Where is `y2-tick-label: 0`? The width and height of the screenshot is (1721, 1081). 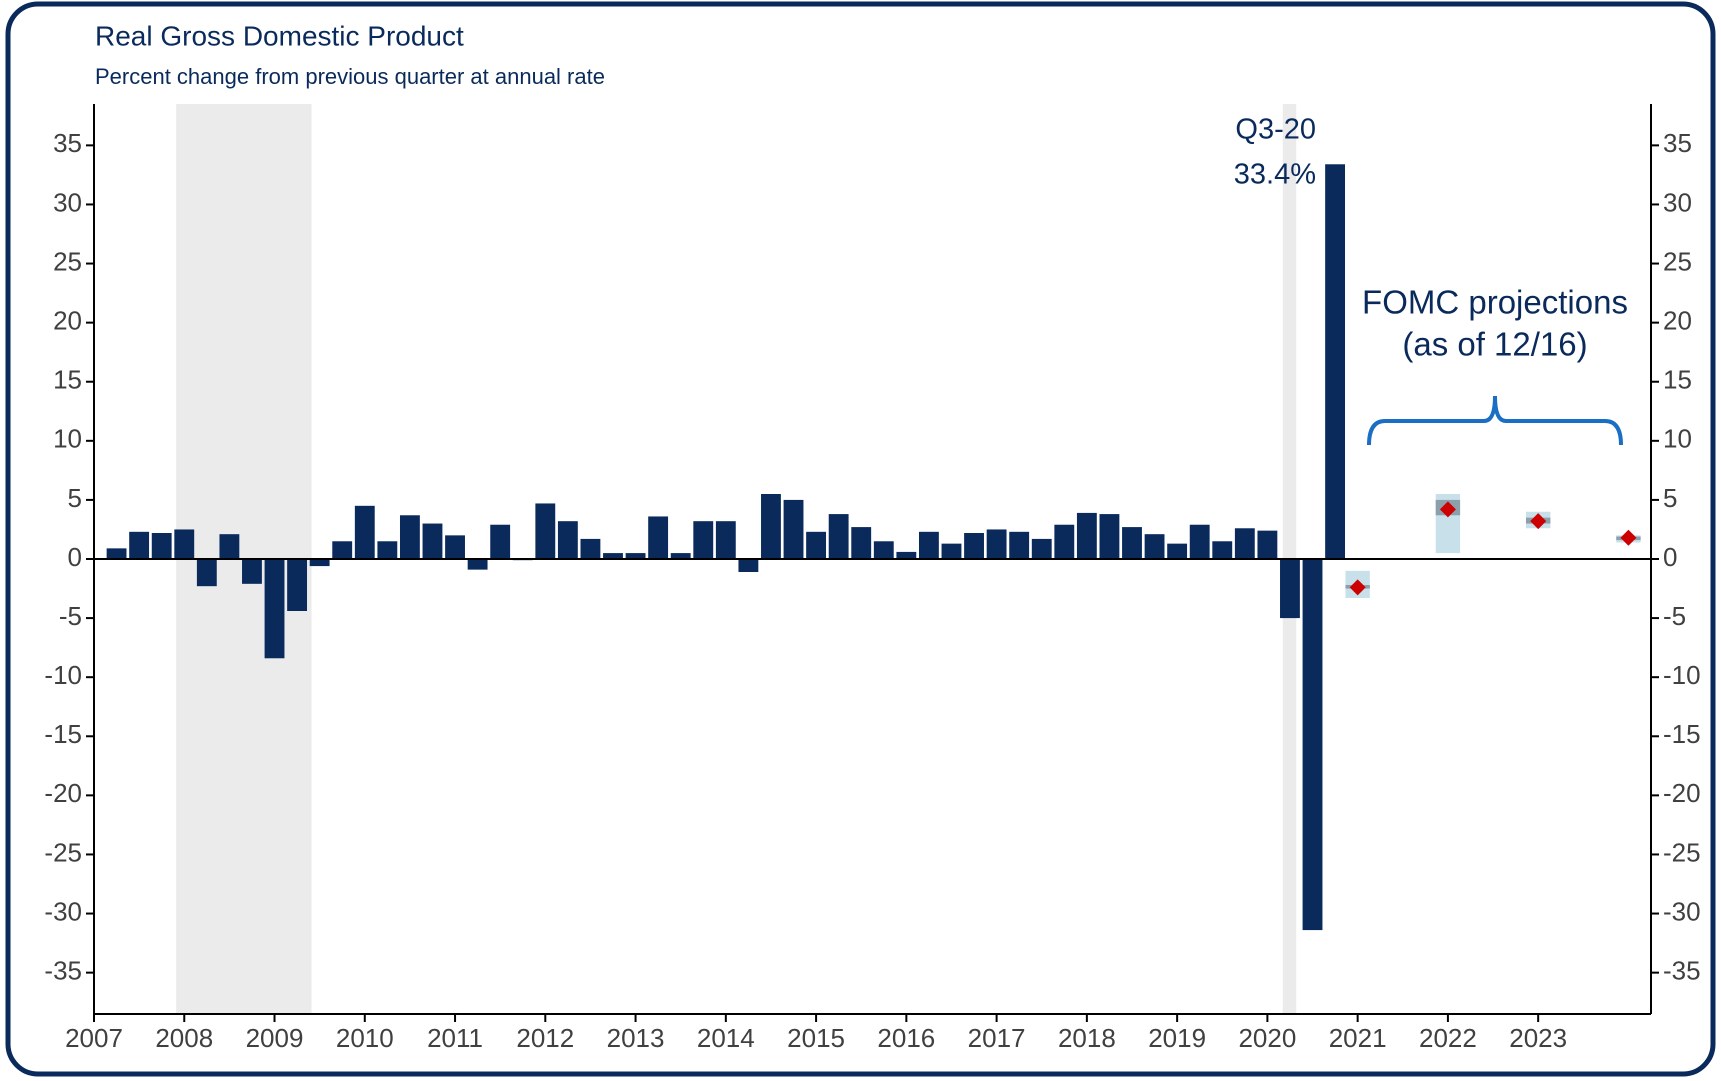 y2-tick-label: 0 is located at coordinates (1670, 557).